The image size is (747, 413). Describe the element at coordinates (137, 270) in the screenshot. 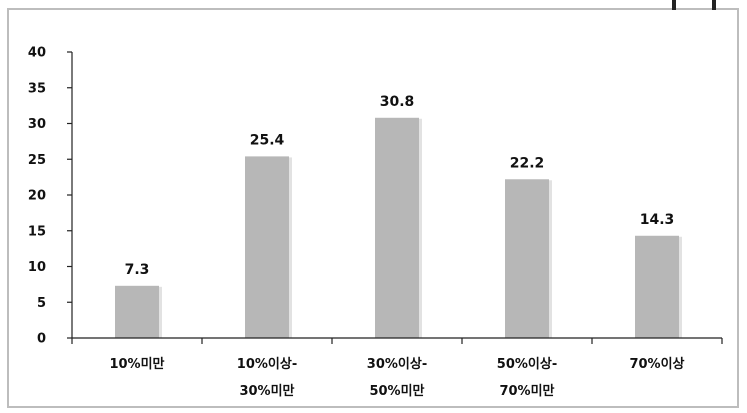

I see `data-label: 7.3` at that location.